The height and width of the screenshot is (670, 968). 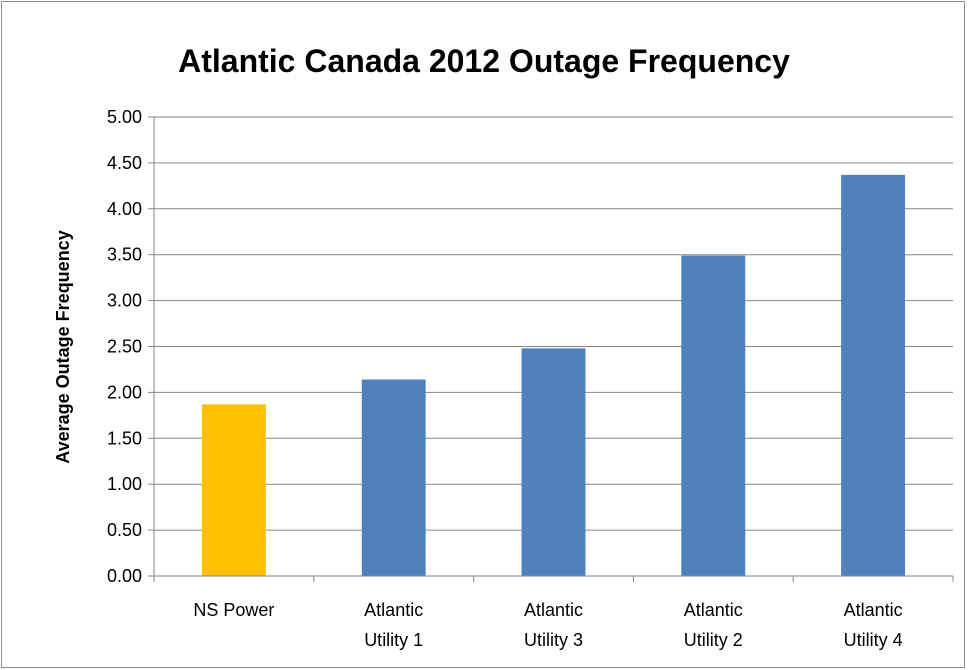 I want to click on y-tick-label: 4.00, so click(x=124, y=209).